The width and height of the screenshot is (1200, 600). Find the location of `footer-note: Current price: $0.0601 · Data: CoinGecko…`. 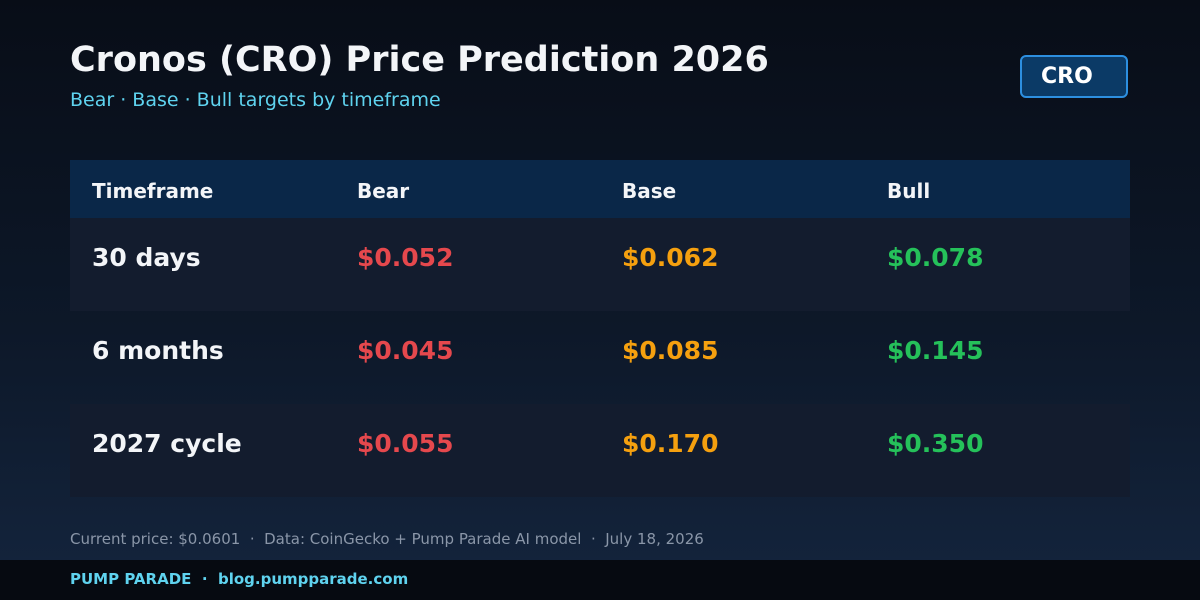

footer-note: Current price: $0.0601 · Data: CoinGecko… is located at coordinates (387, 539).